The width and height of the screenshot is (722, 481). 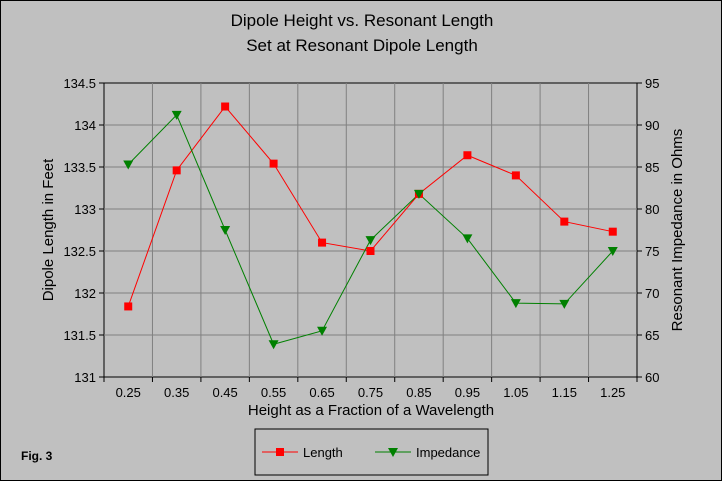 I want to click on legend-impedance-marker, so click(x=393, y=452).